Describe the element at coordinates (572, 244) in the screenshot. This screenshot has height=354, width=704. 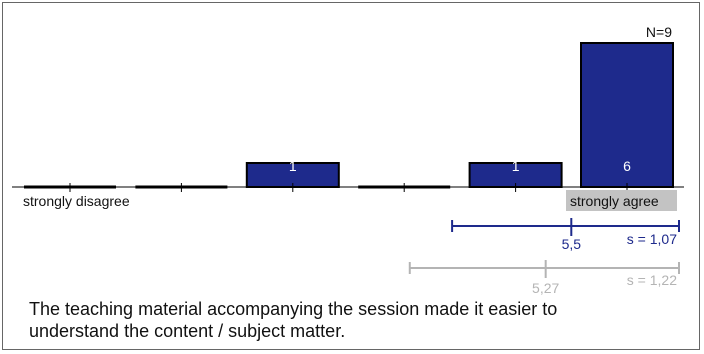
I see `mean-label-current: 5,5` at that location.